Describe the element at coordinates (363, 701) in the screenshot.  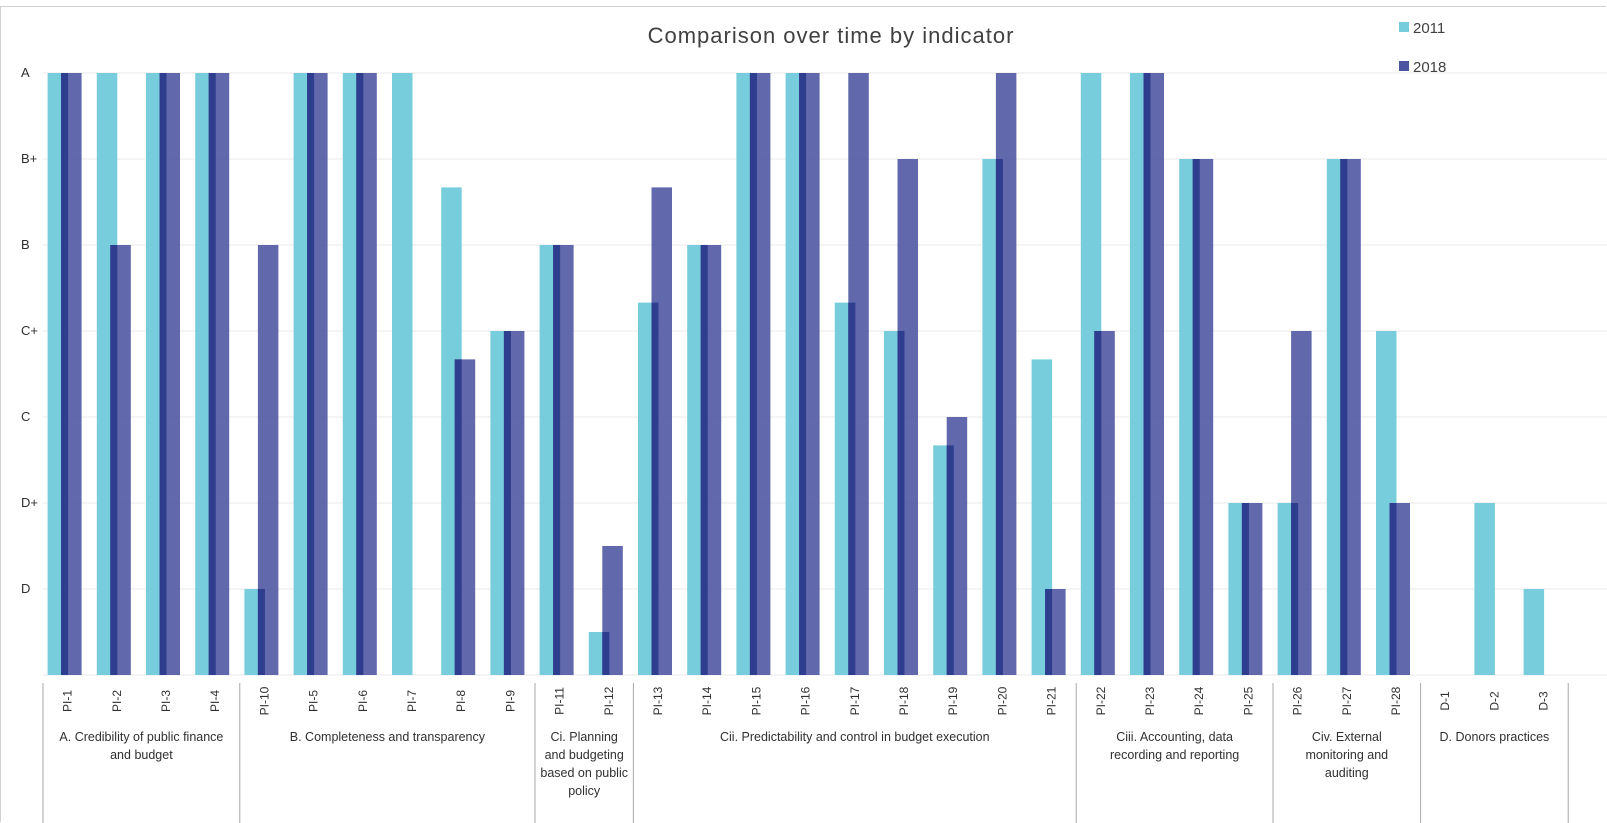
I see `x-category-label: PI-6` at that location.